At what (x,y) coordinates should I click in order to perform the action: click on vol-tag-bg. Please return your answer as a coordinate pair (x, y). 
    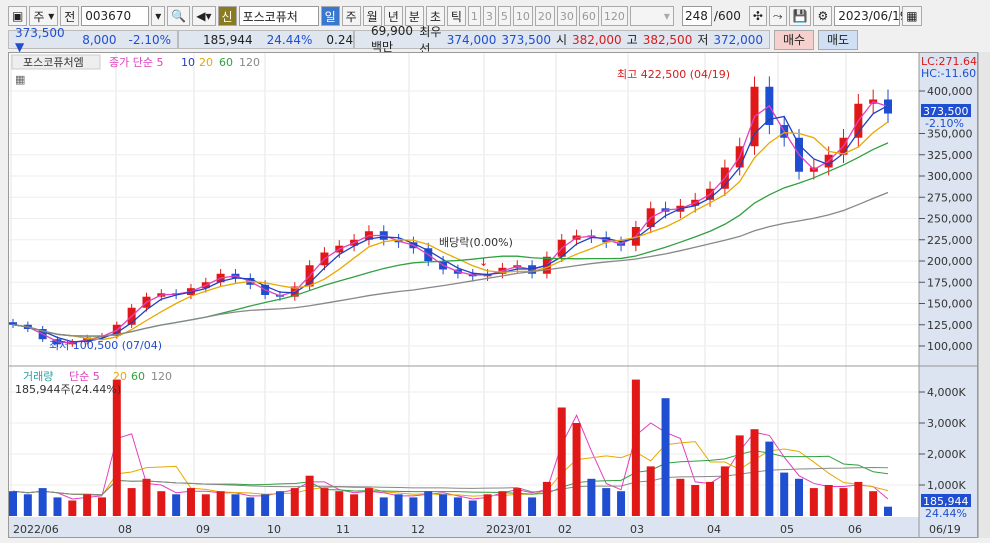
    Looking at the image, I should click on (946, 500).